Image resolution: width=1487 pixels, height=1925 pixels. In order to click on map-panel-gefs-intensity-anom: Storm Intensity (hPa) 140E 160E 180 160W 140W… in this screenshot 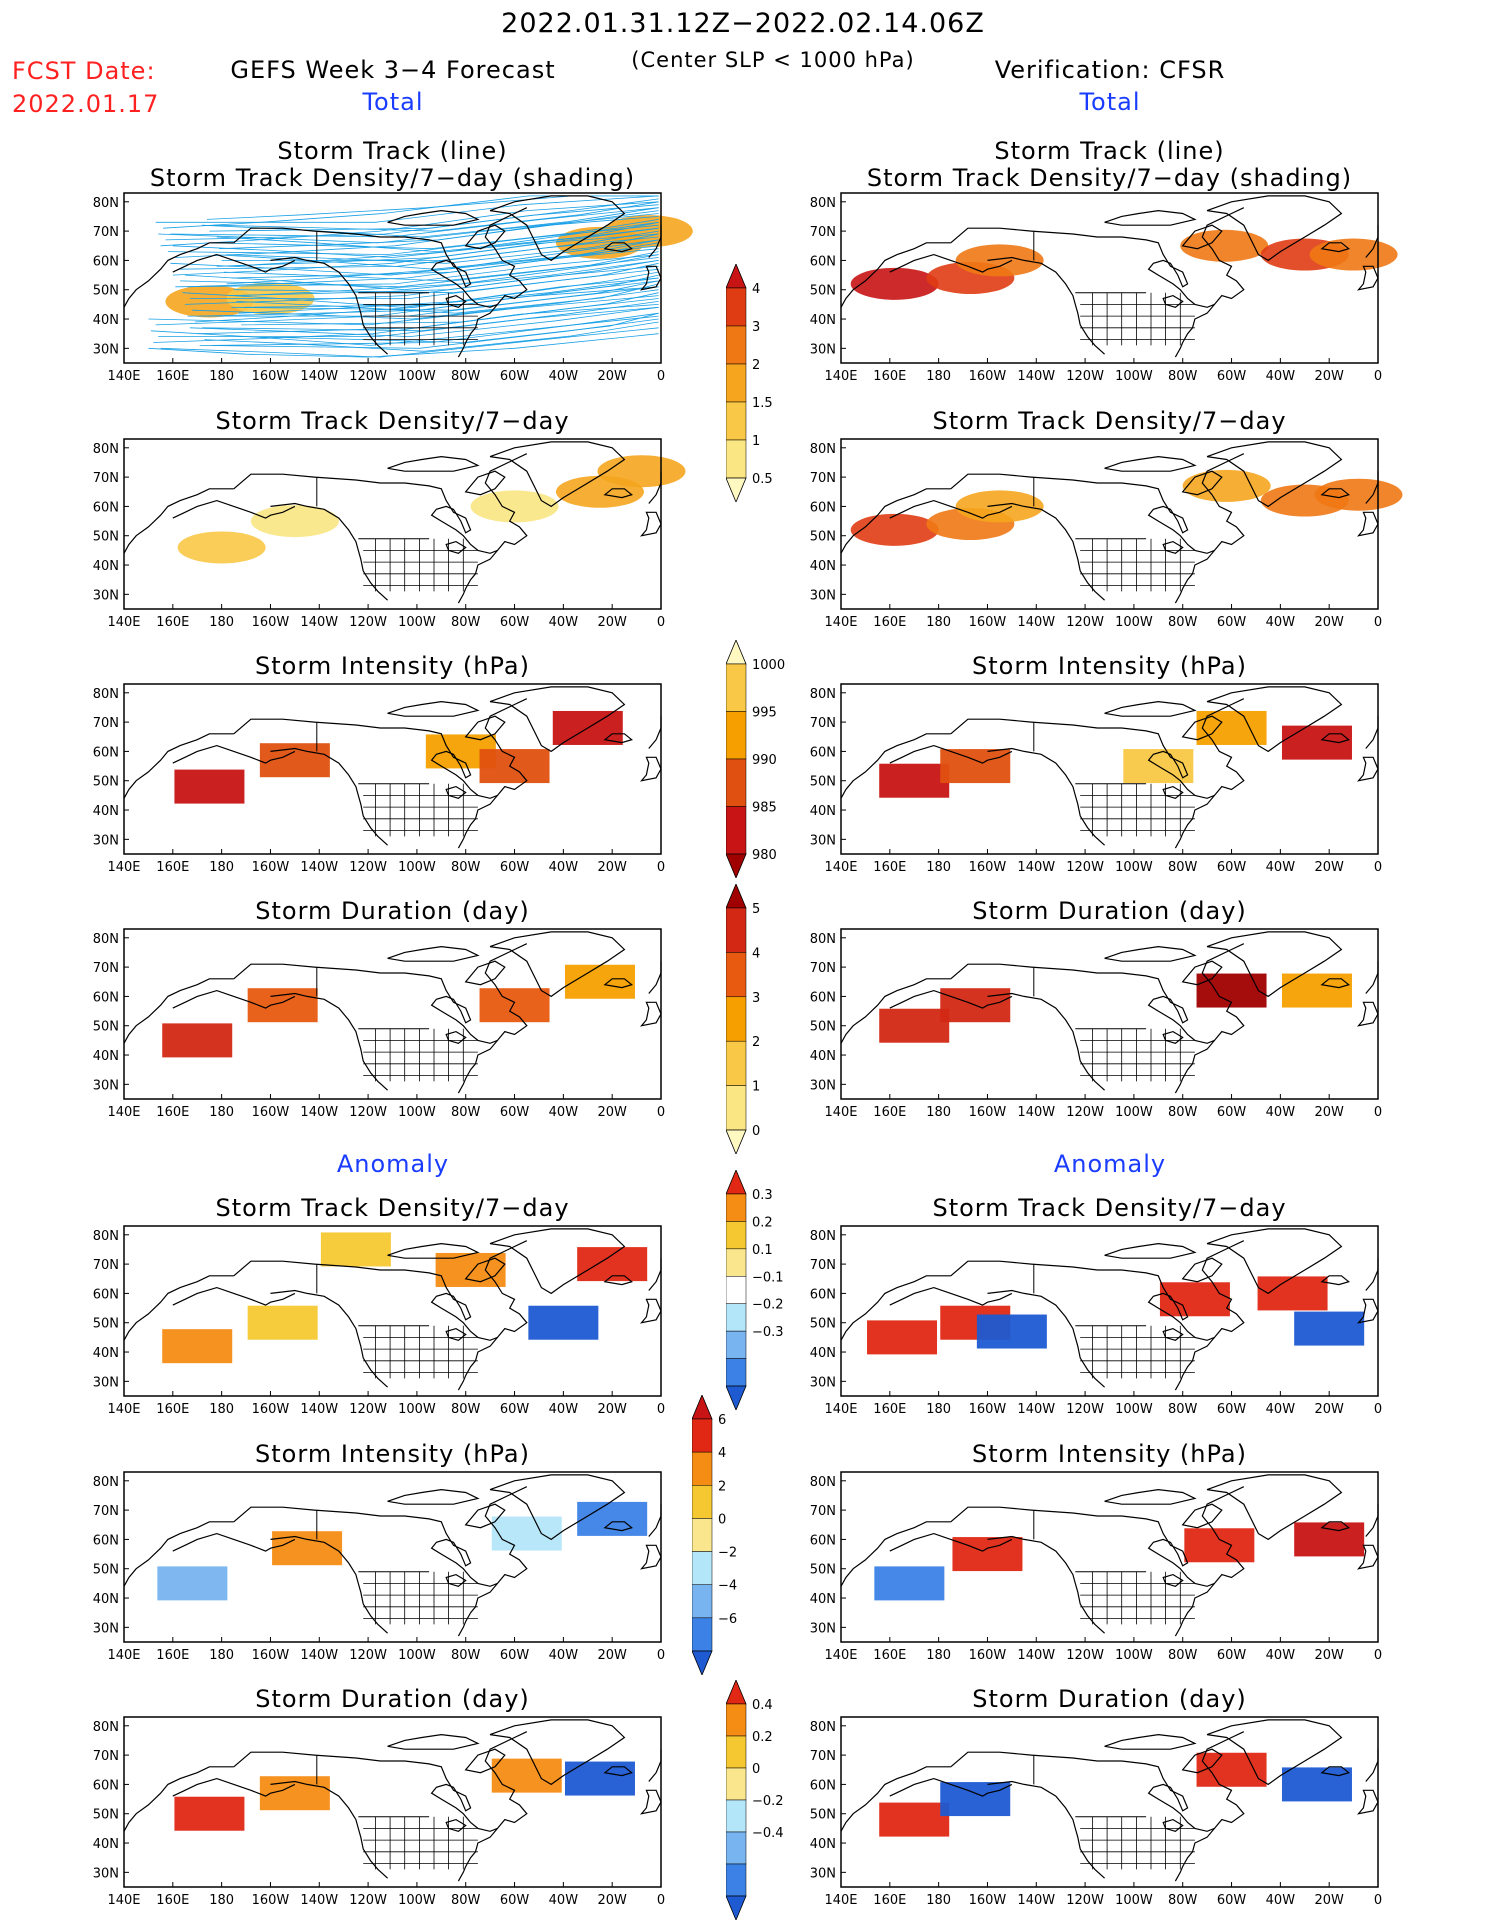, I will do `click(379, 1551)`.